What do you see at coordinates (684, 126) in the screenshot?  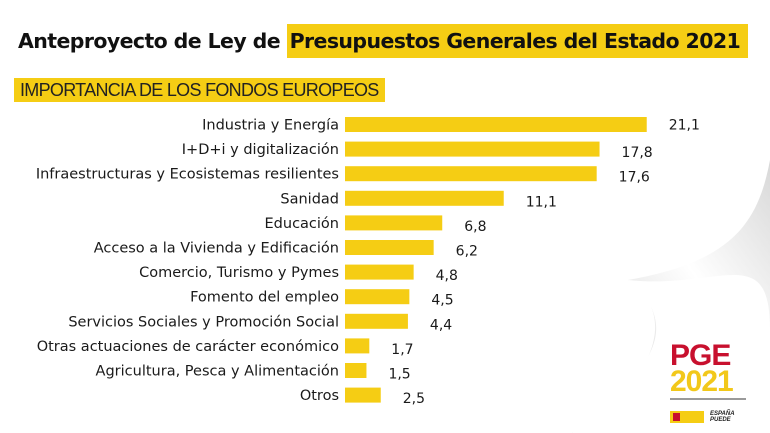 I see `value-label: 21,1` at bounding box center [684, 126].